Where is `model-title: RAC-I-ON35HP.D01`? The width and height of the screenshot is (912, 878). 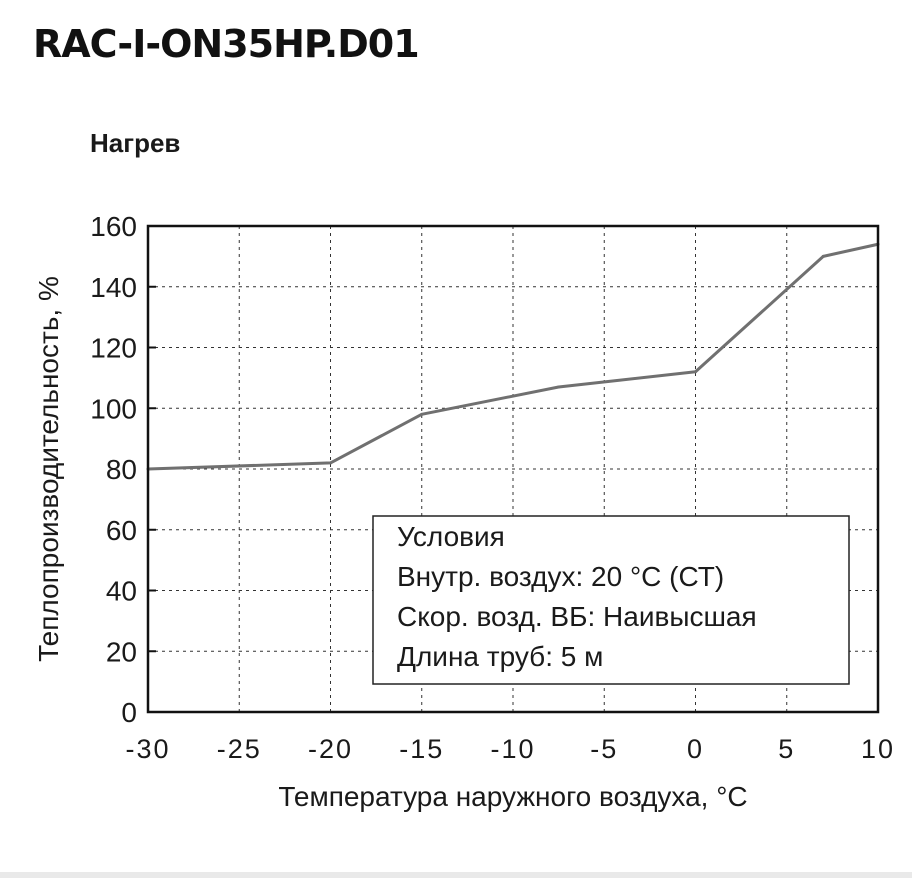
model-title: RAC-I-ON35HP.D01 is located at coordinates (226, 44).